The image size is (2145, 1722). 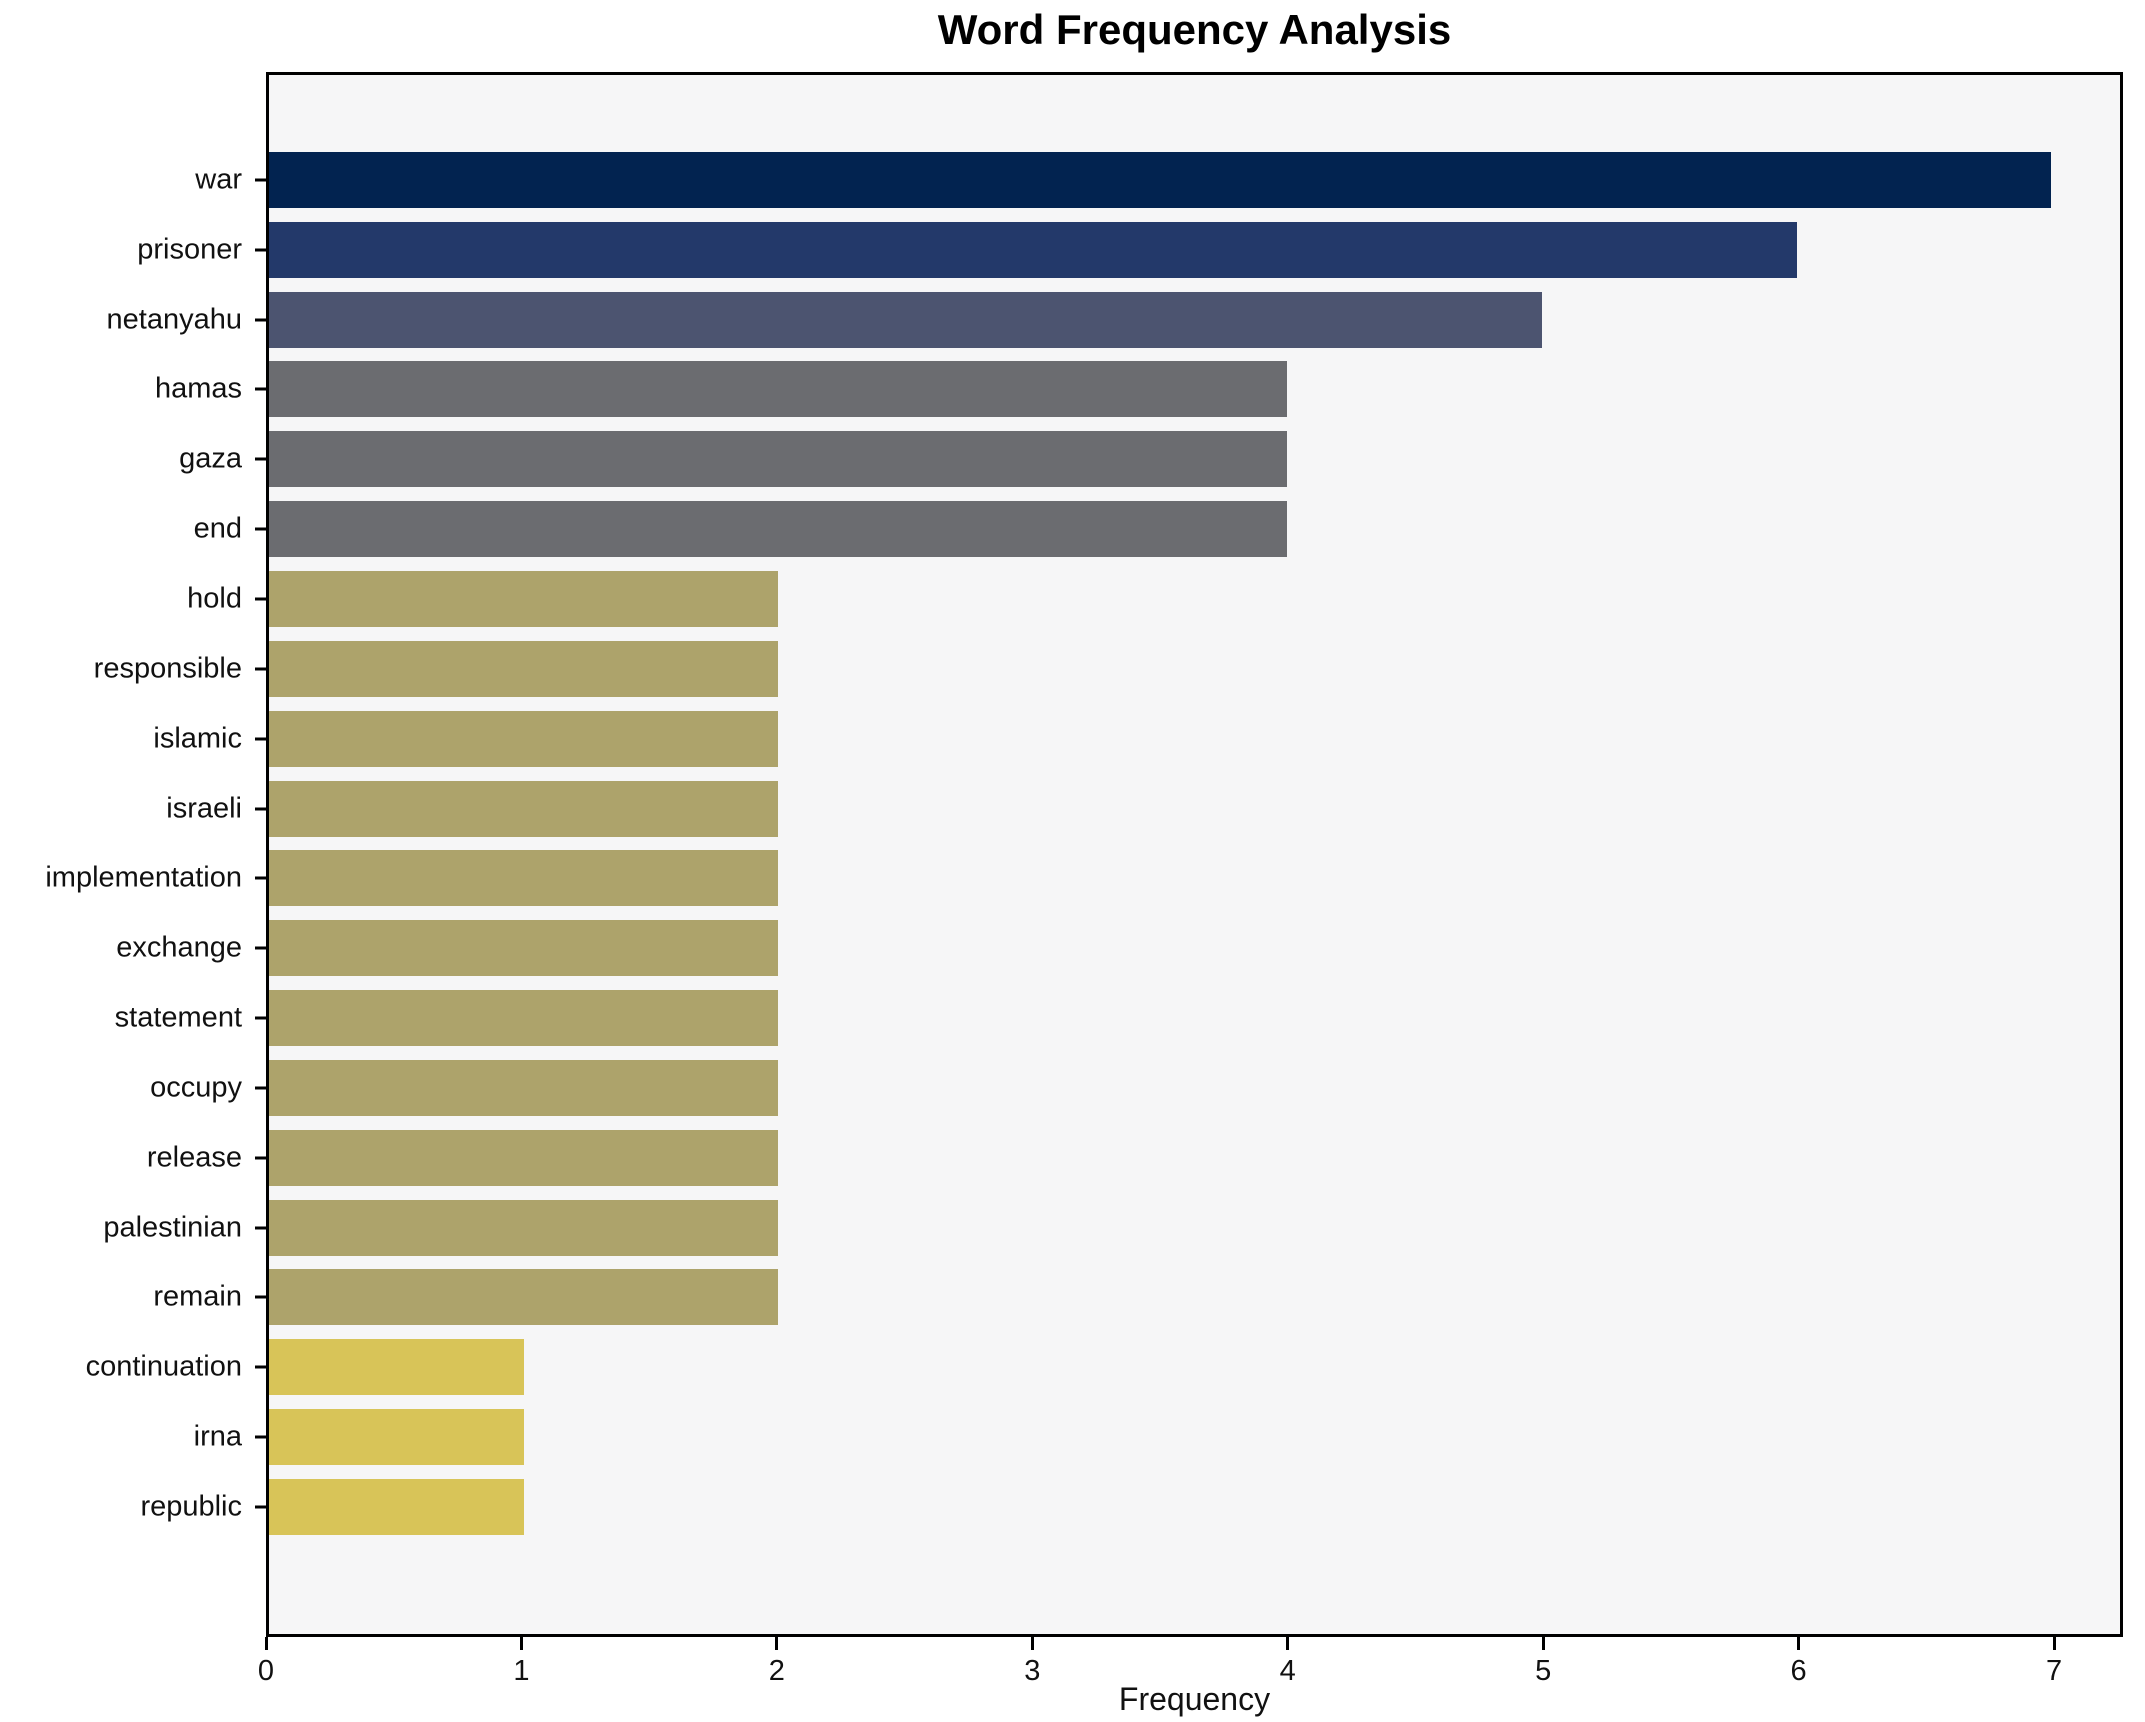 I want to click on bar-row: end, so click(x=1157, y=529).